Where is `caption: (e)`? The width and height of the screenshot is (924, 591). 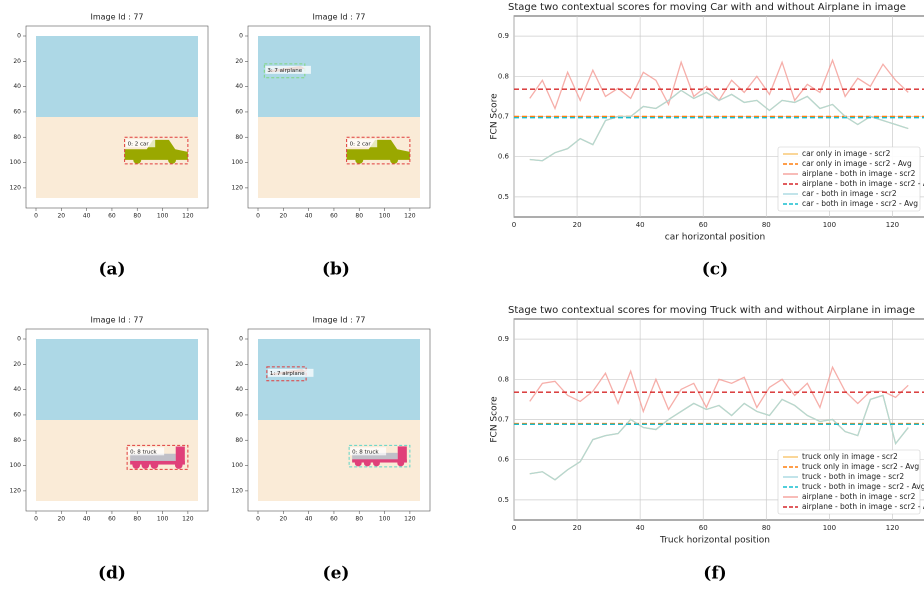 caption: (e) is located at coordinates (336, 574).